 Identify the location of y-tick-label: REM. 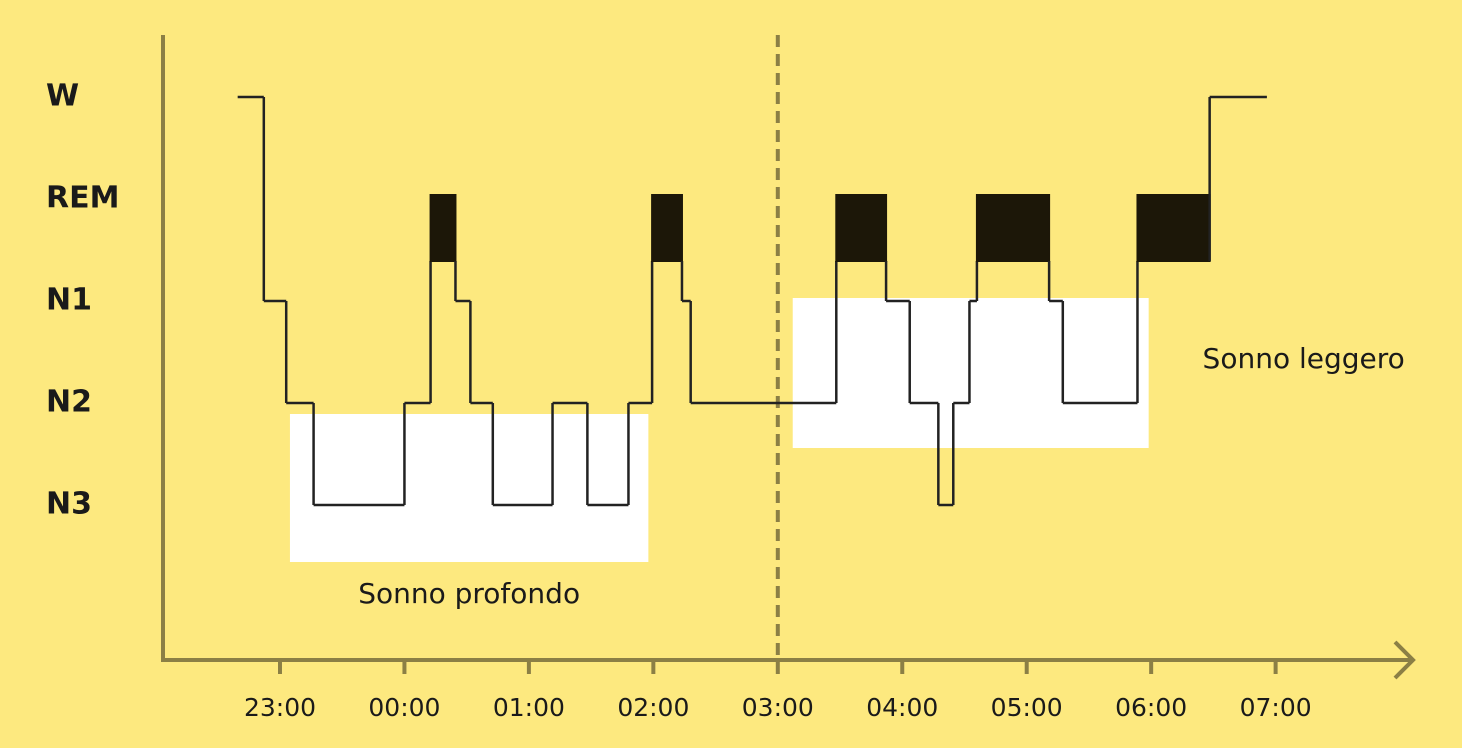
(82, 198).